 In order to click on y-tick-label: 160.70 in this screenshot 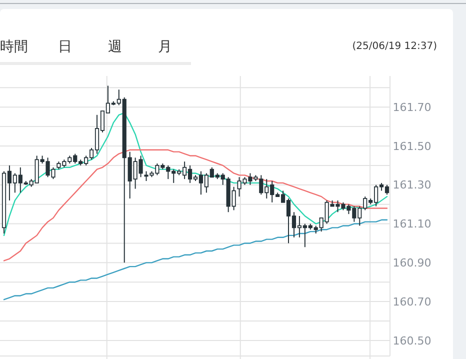, I will do `click(412, 301)`.